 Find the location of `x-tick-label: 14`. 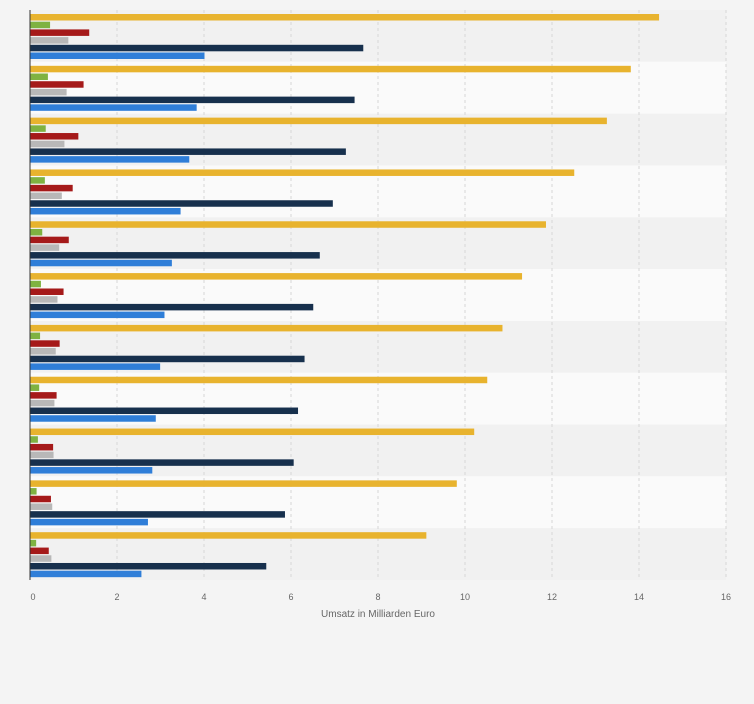

x-tick-label: 14 is located at coordinates (639, 597).